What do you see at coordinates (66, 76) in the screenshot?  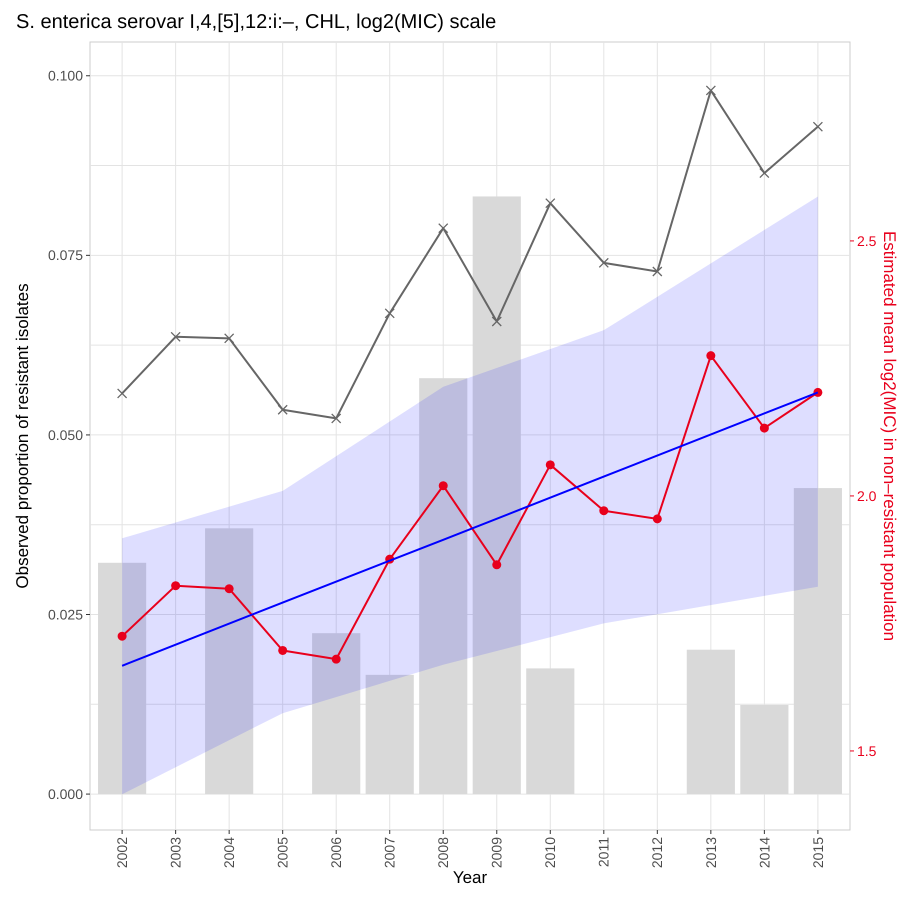 I see `y-tick-label: 0.100` at bounding box center [66, 76].